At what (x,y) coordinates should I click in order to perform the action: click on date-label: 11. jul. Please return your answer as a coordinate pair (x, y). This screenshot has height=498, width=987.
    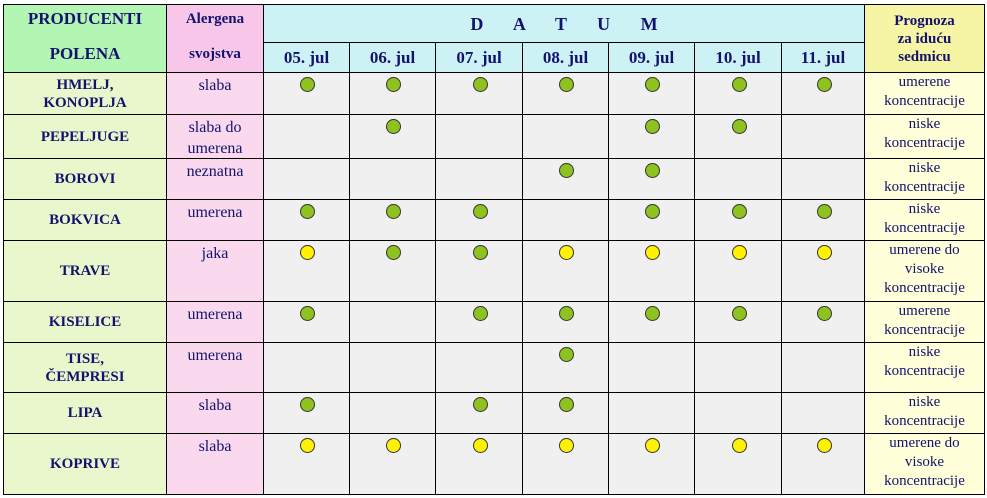
    Looking at the image, I should click on (823, 57).